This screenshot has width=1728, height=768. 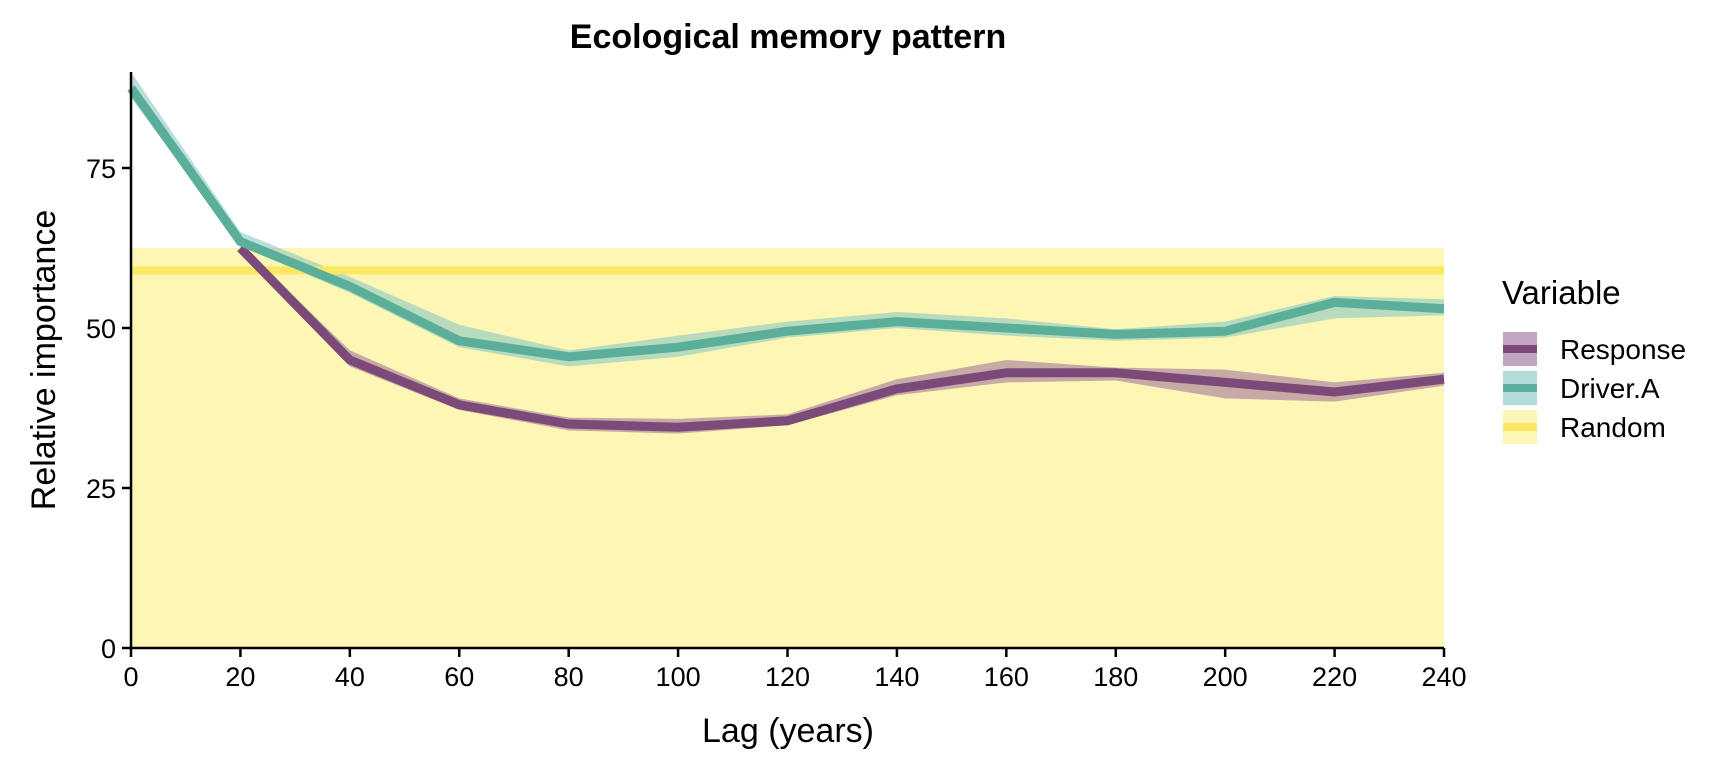 I want to click on chart-title: Ecological memory pattern, so click(x=788, y=37).